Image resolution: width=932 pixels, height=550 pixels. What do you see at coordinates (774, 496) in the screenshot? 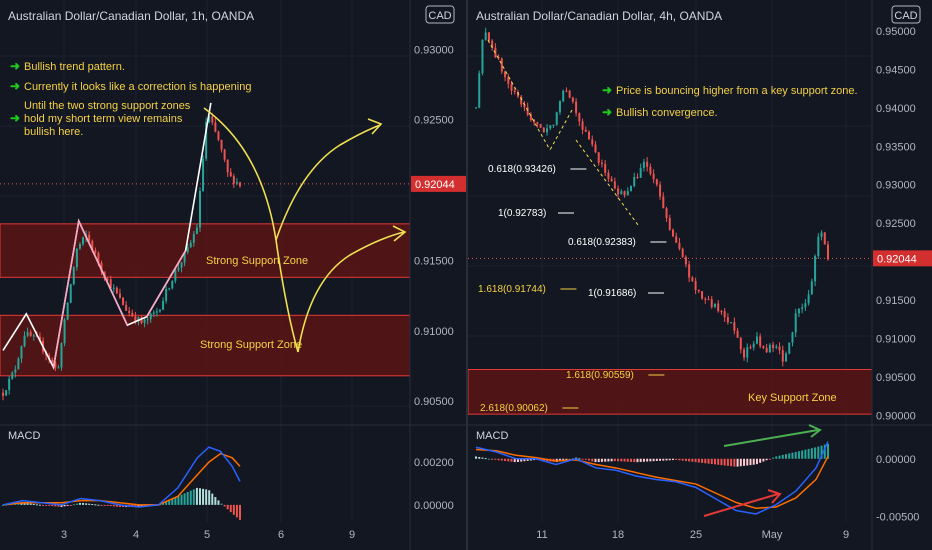
I see `convergence-arrowhead` at bounding box center [774, 496].